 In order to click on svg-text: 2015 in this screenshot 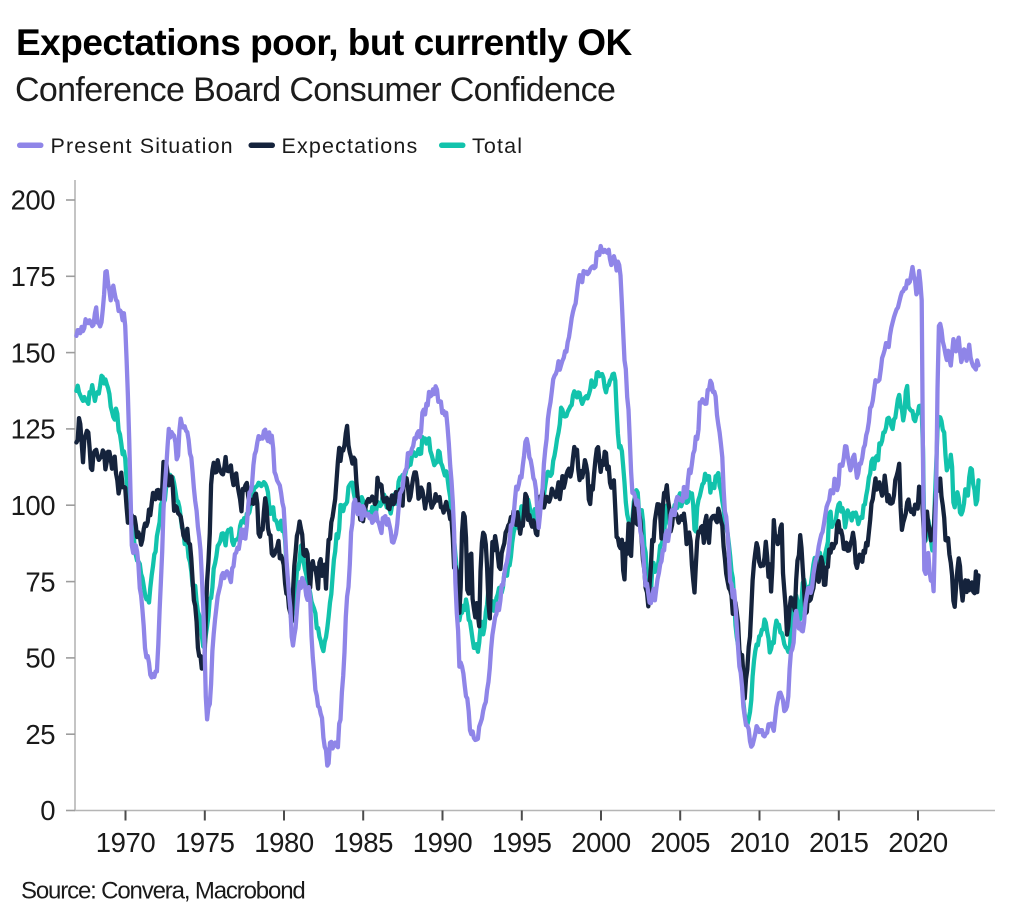, I will do `click(839, 842)`.